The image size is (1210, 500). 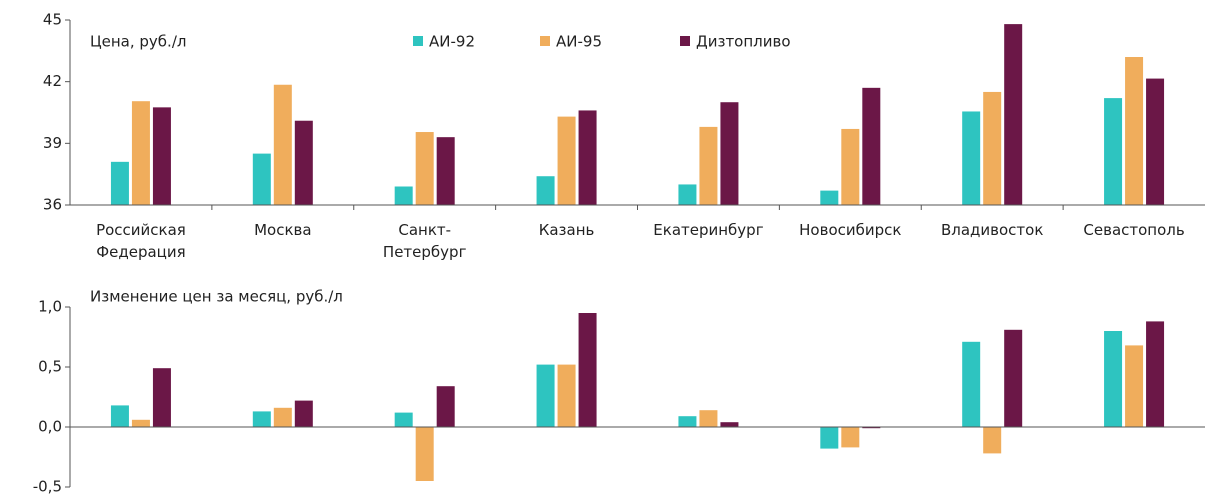 I want to click on y-tick-label: 0,5, so click(x=50, y=367).